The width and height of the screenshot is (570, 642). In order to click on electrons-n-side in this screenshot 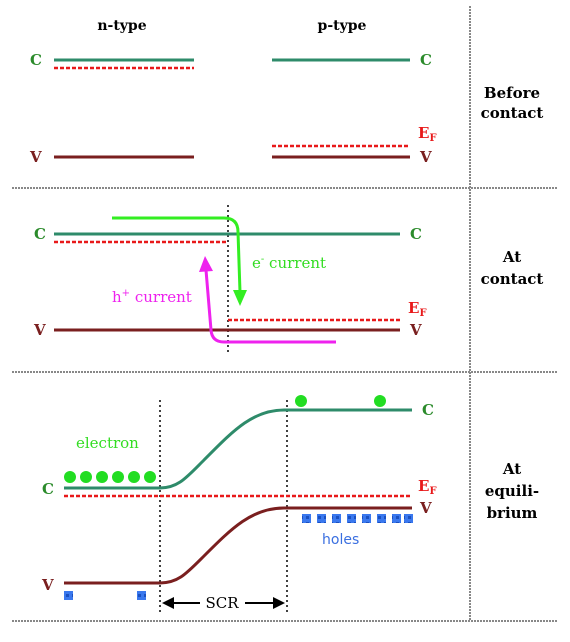, I will do `click(110, 477)`.